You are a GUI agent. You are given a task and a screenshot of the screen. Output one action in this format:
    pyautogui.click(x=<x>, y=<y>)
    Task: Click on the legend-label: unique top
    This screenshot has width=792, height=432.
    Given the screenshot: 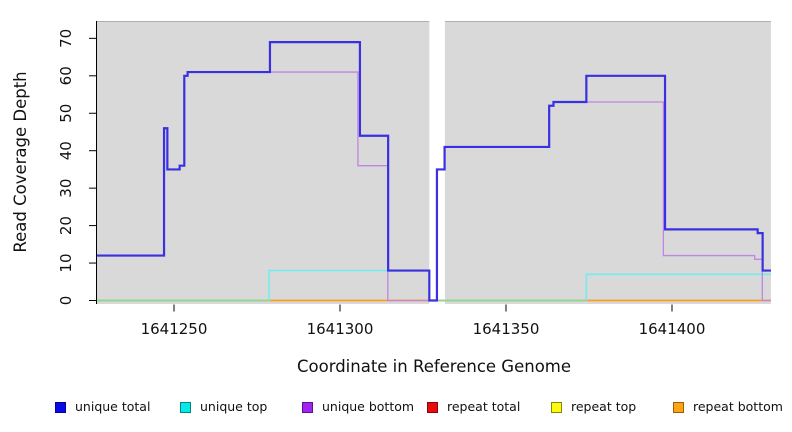 What is the action you would take?
    pyautogui.click(x=234, y=406)
    